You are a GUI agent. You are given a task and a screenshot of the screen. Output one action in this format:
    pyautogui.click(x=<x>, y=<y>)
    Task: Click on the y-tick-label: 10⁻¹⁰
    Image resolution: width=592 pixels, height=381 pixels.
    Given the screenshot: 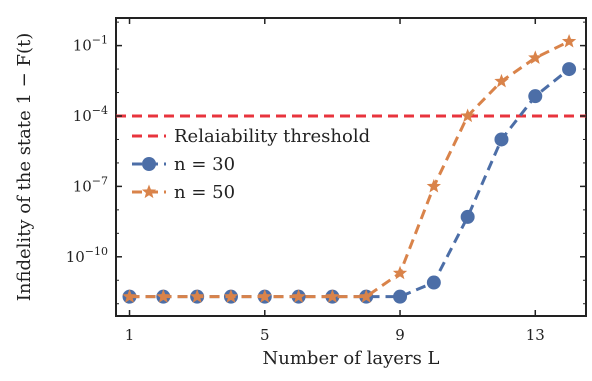 What is the action you would take?
    pyautogui.click(x=87, y=255)
    